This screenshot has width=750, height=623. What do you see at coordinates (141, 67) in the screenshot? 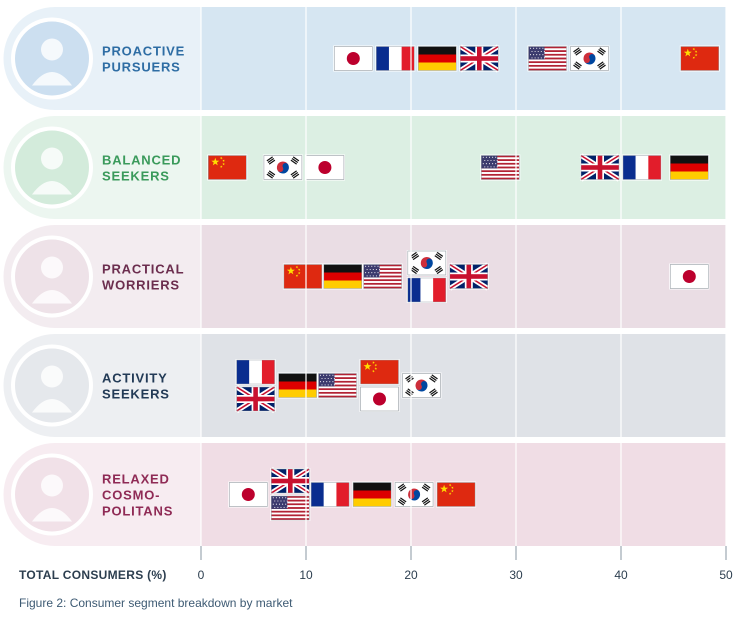
I see `segment-label-line: PURSUERS` at bounding box center [141, 67].